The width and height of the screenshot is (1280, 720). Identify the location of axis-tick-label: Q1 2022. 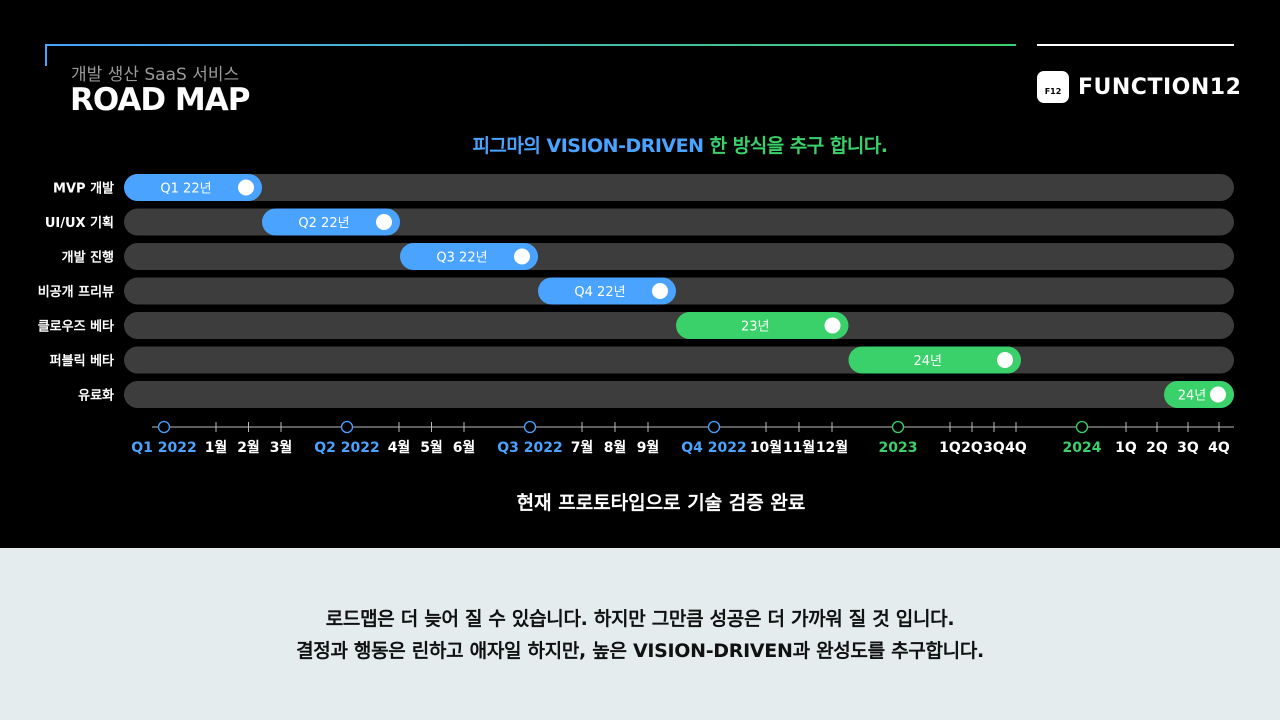
(163, 448).